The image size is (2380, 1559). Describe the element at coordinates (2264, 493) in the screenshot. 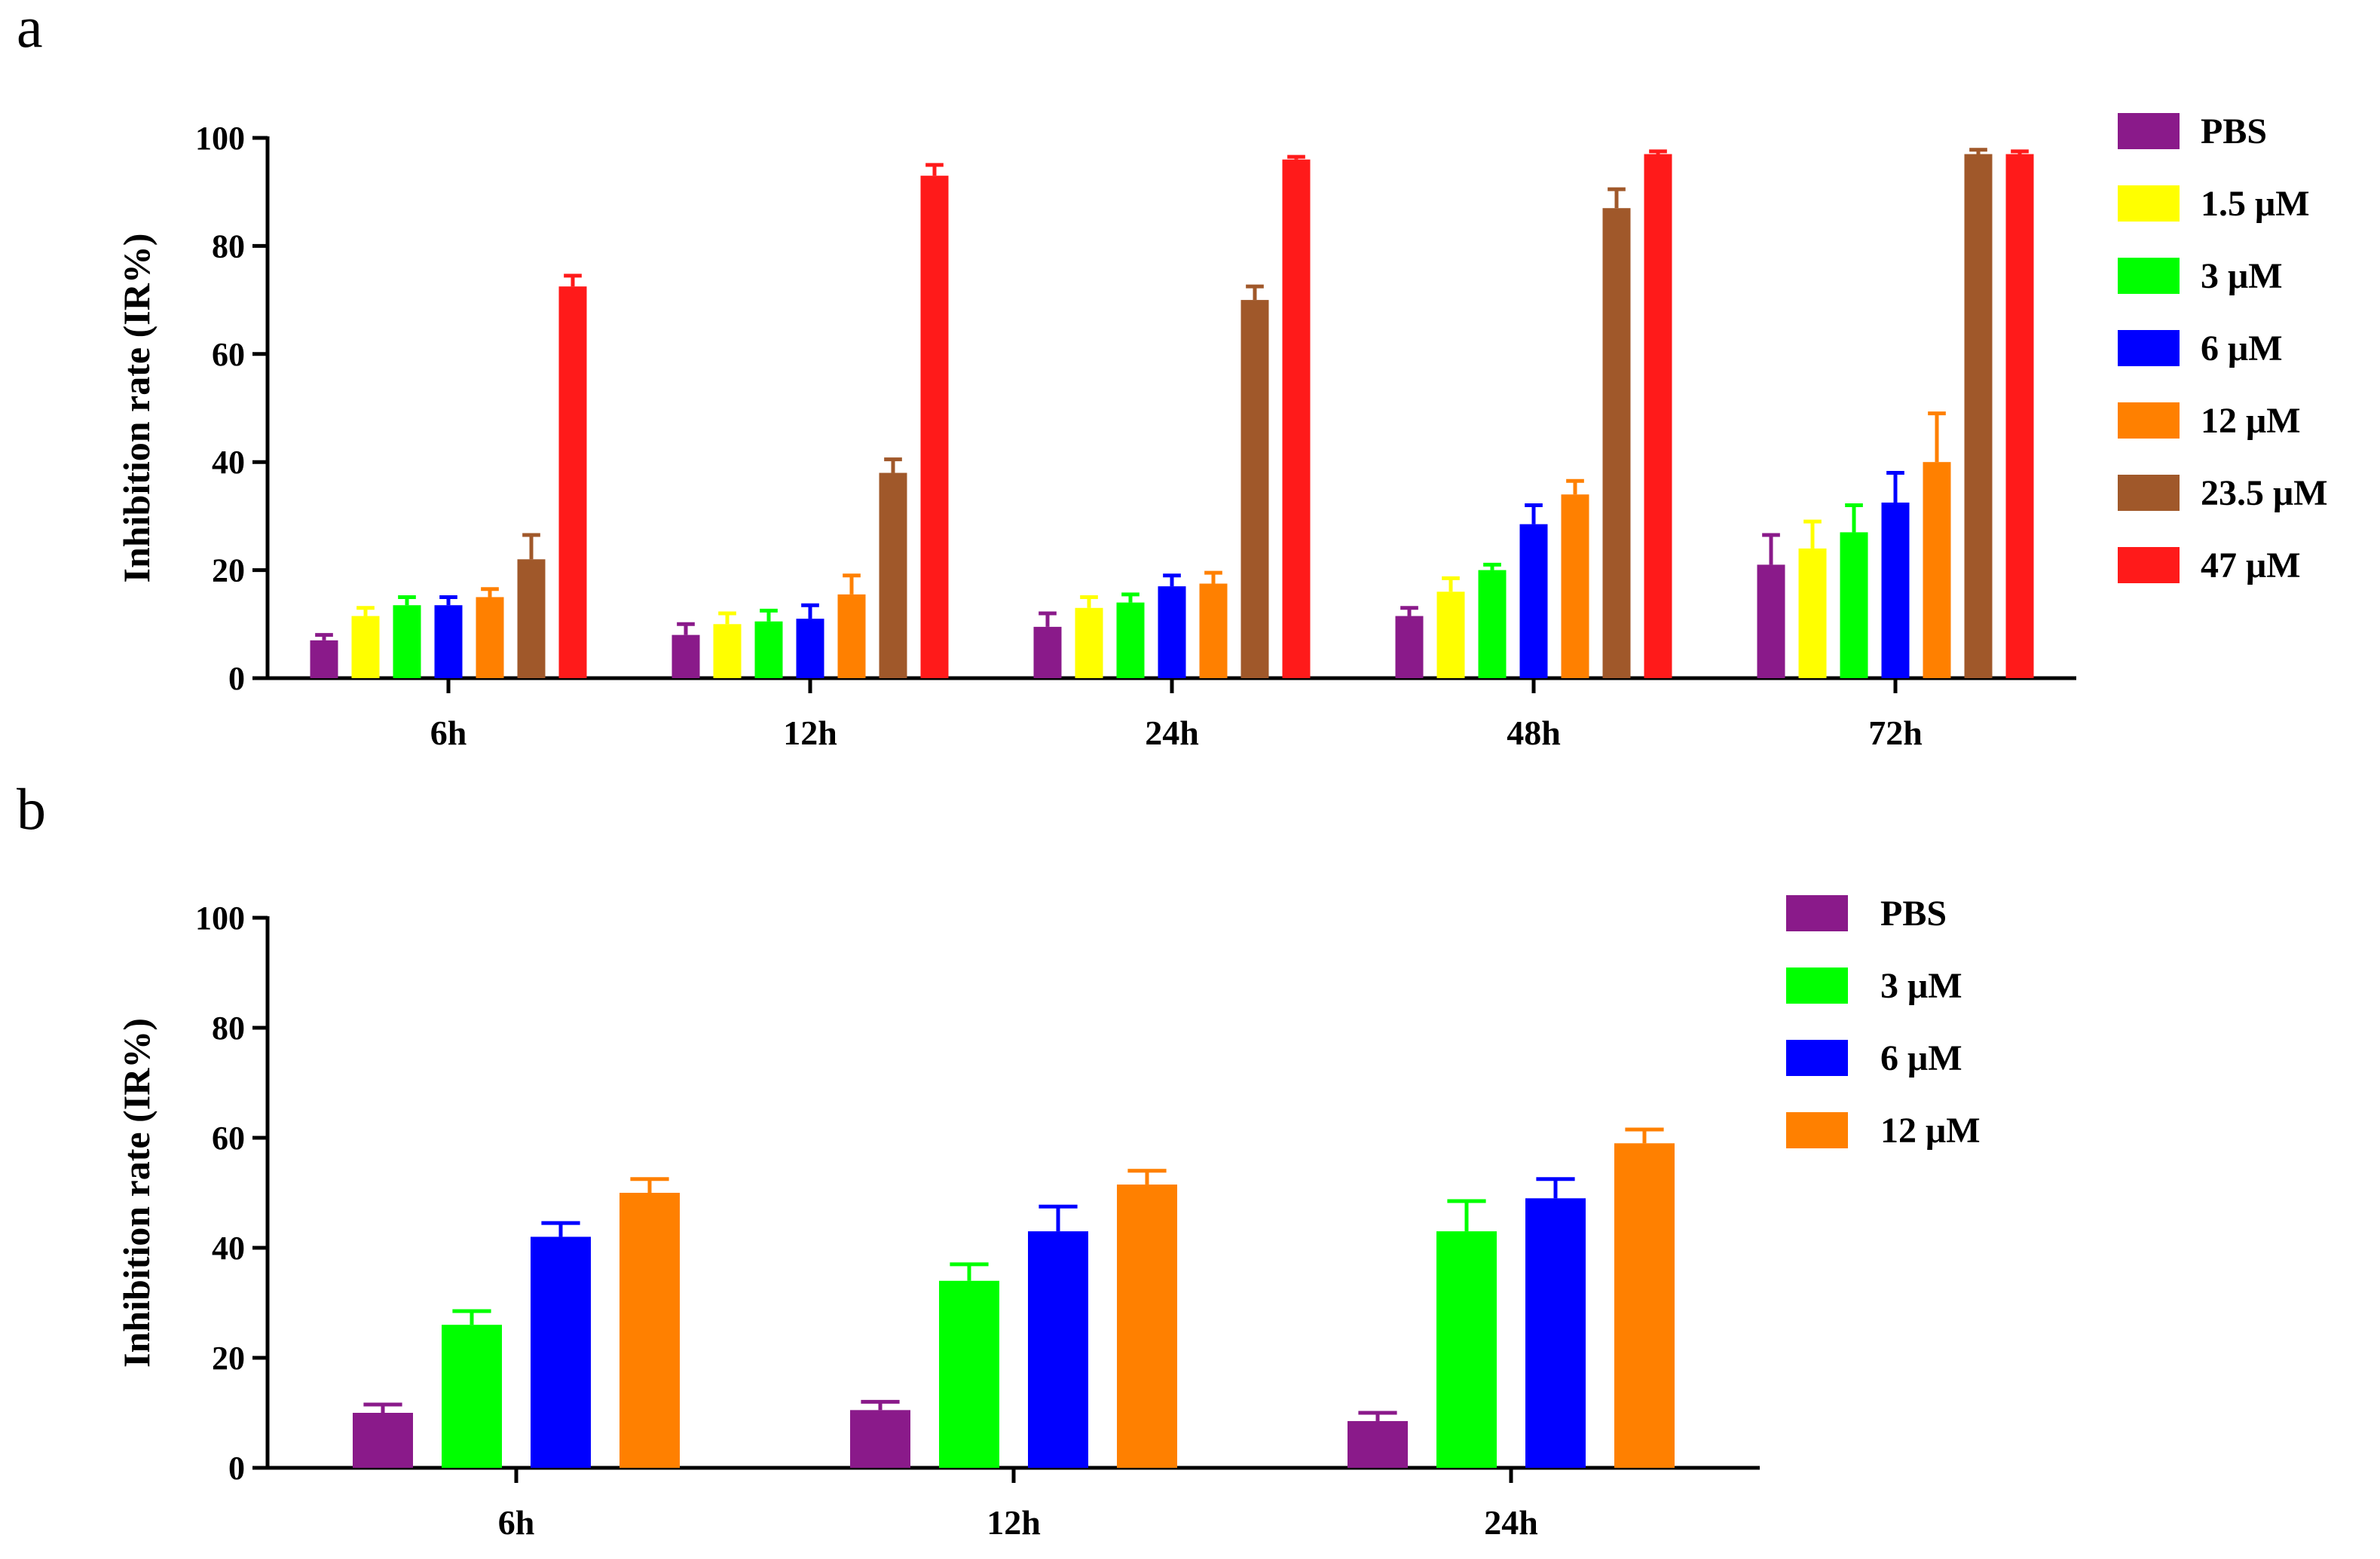

I see `panel-a-legend-label-23-5-um: 23.5 μM` at that location.